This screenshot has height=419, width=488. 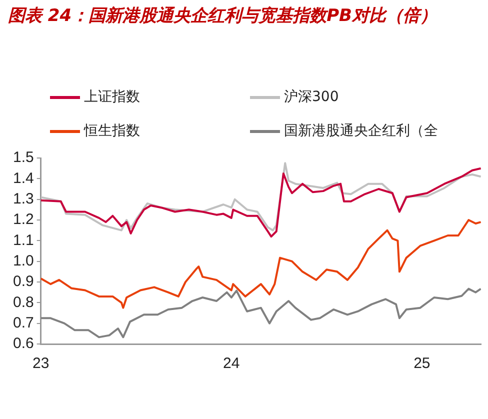 I want to click on y-tick-label: 1.2, so click(x=23, y=219).